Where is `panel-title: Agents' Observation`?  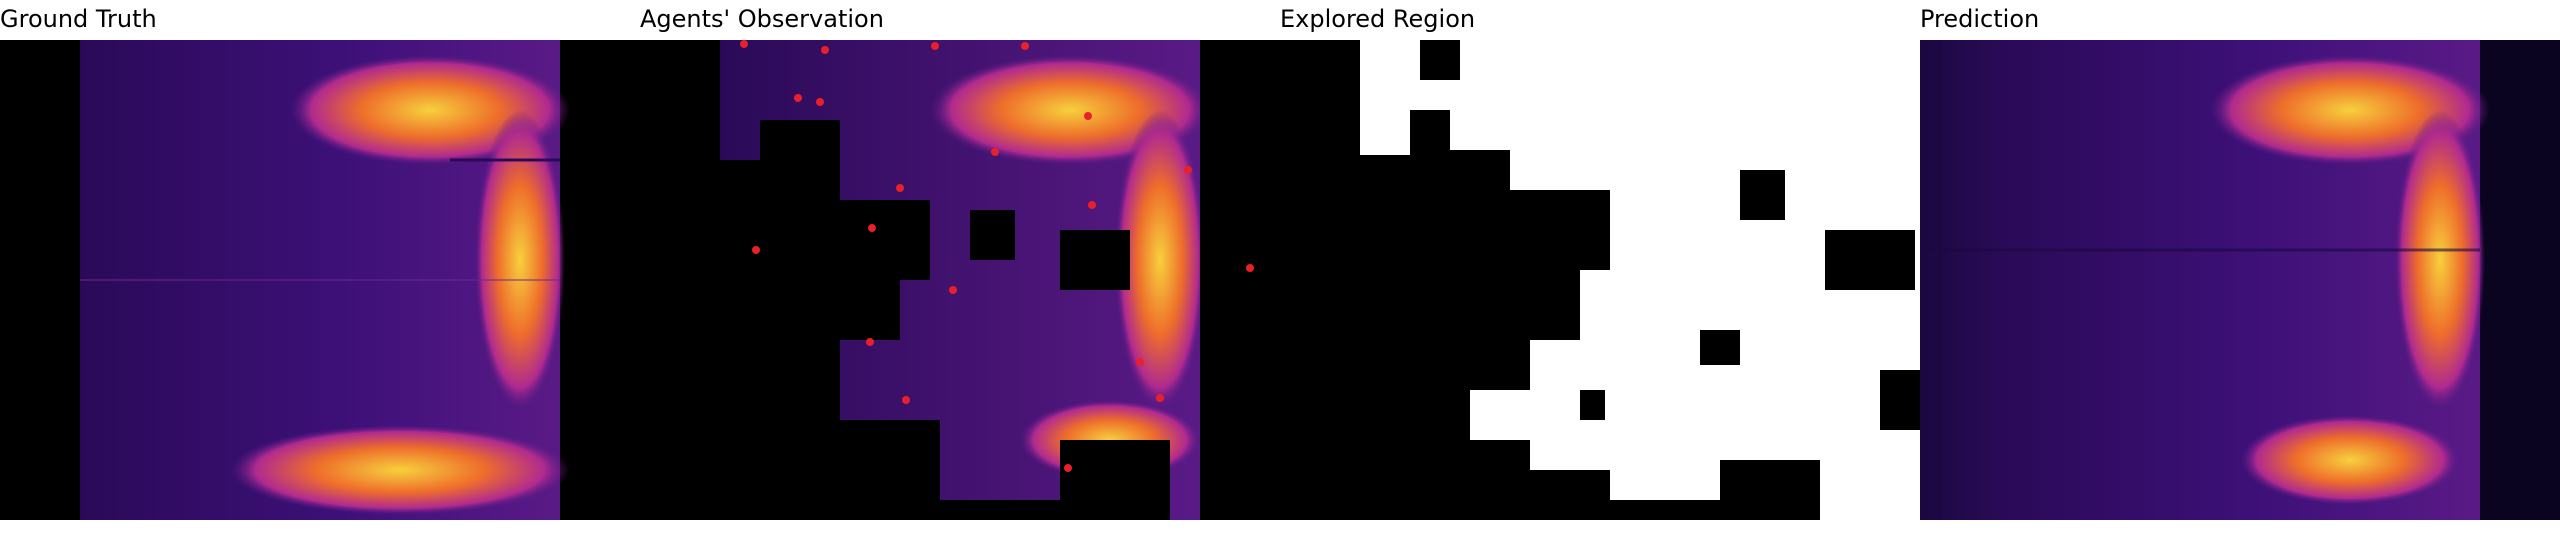
panel-title: Agents' Observation is located at coordinates (762, 19).